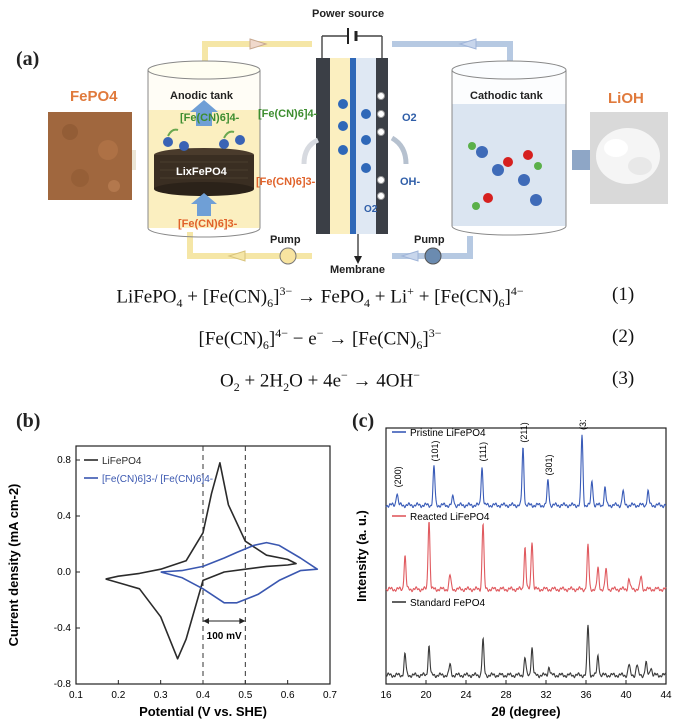 The height and width of the screenshot is (728, 680). I want to click on anolyte-pipes, so click(249, 150).